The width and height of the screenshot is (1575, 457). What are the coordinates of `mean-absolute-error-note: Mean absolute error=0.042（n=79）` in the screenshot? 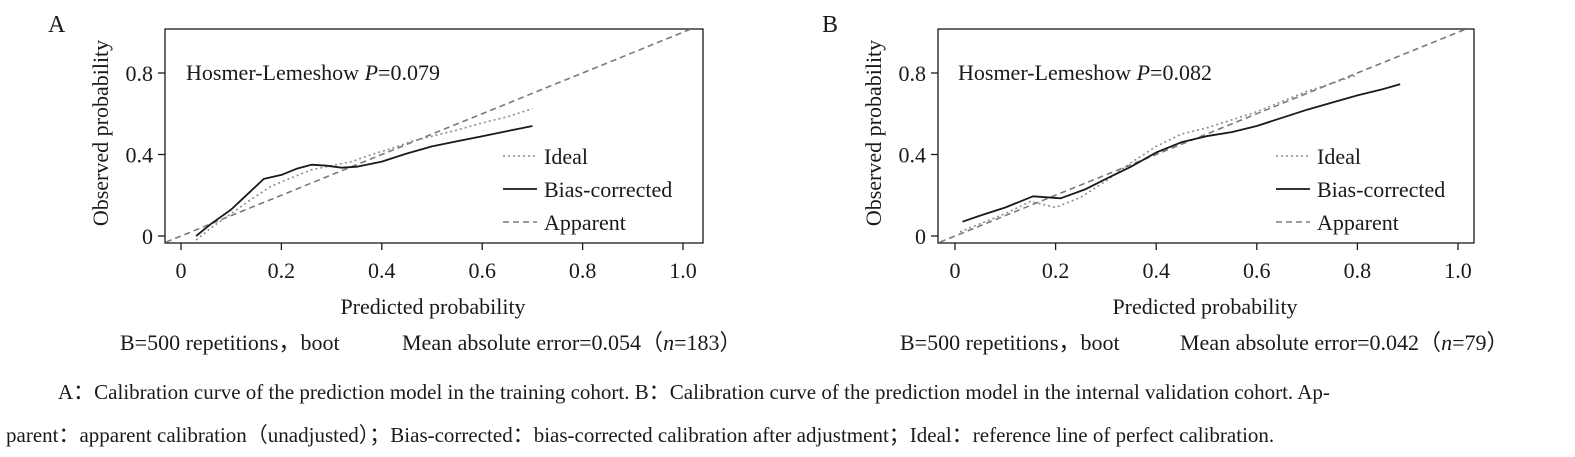 It's located at (1344, 342).